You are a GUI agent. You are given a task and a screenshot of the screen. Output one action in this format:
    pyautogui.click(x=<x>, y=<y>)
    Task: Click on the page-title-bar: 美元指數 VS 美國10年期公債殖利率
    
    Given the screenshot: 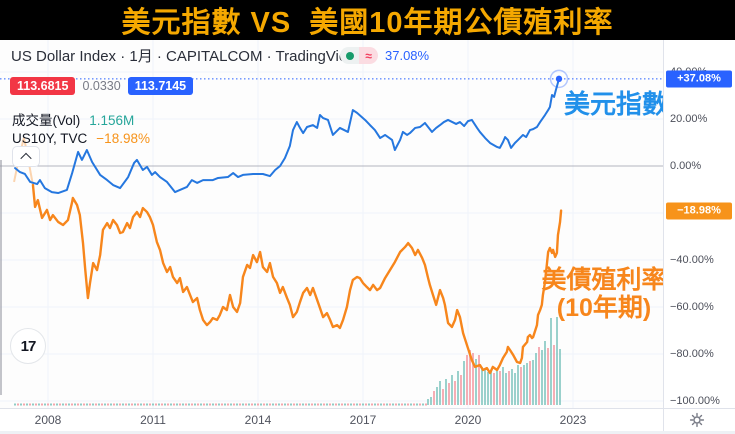 What is the action you would take?
    pyautogui.click(x=367, y=20)
    